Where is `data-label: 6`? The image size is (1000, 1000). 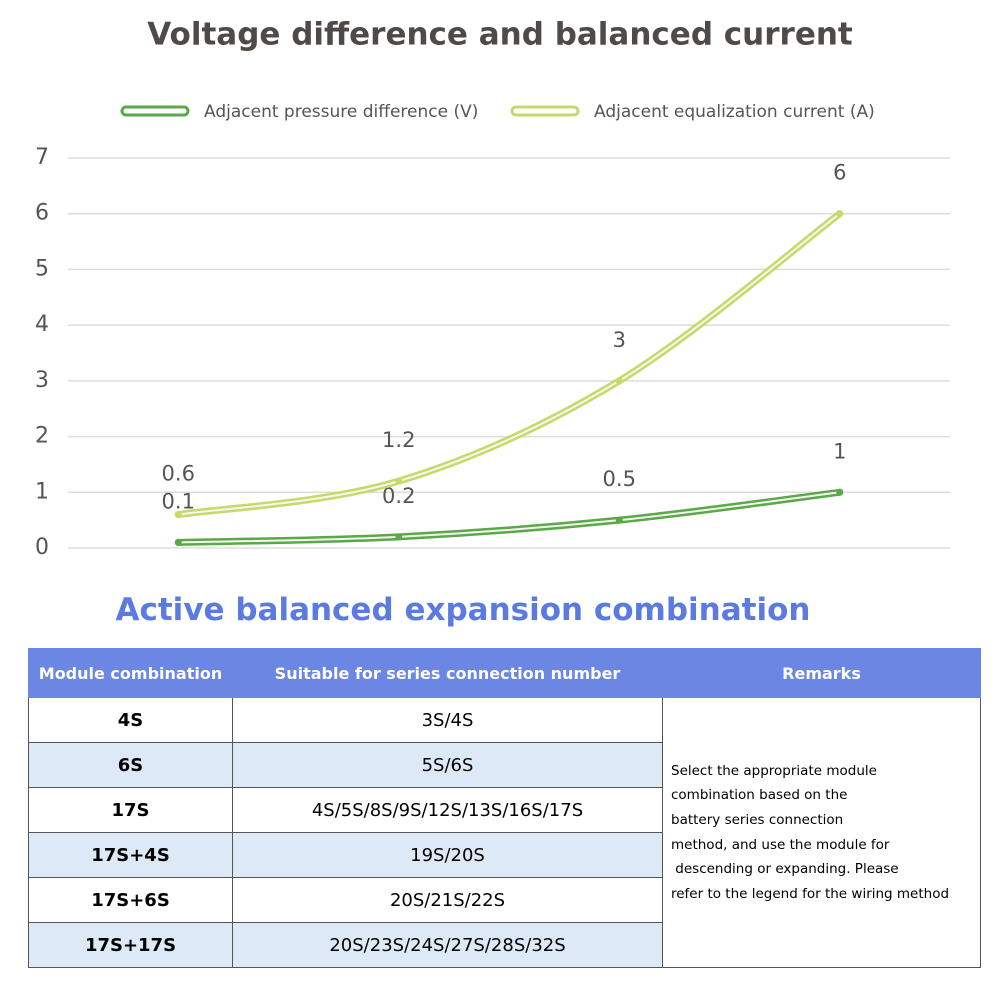
data-label: 6 is located at coordinates (839, 173).